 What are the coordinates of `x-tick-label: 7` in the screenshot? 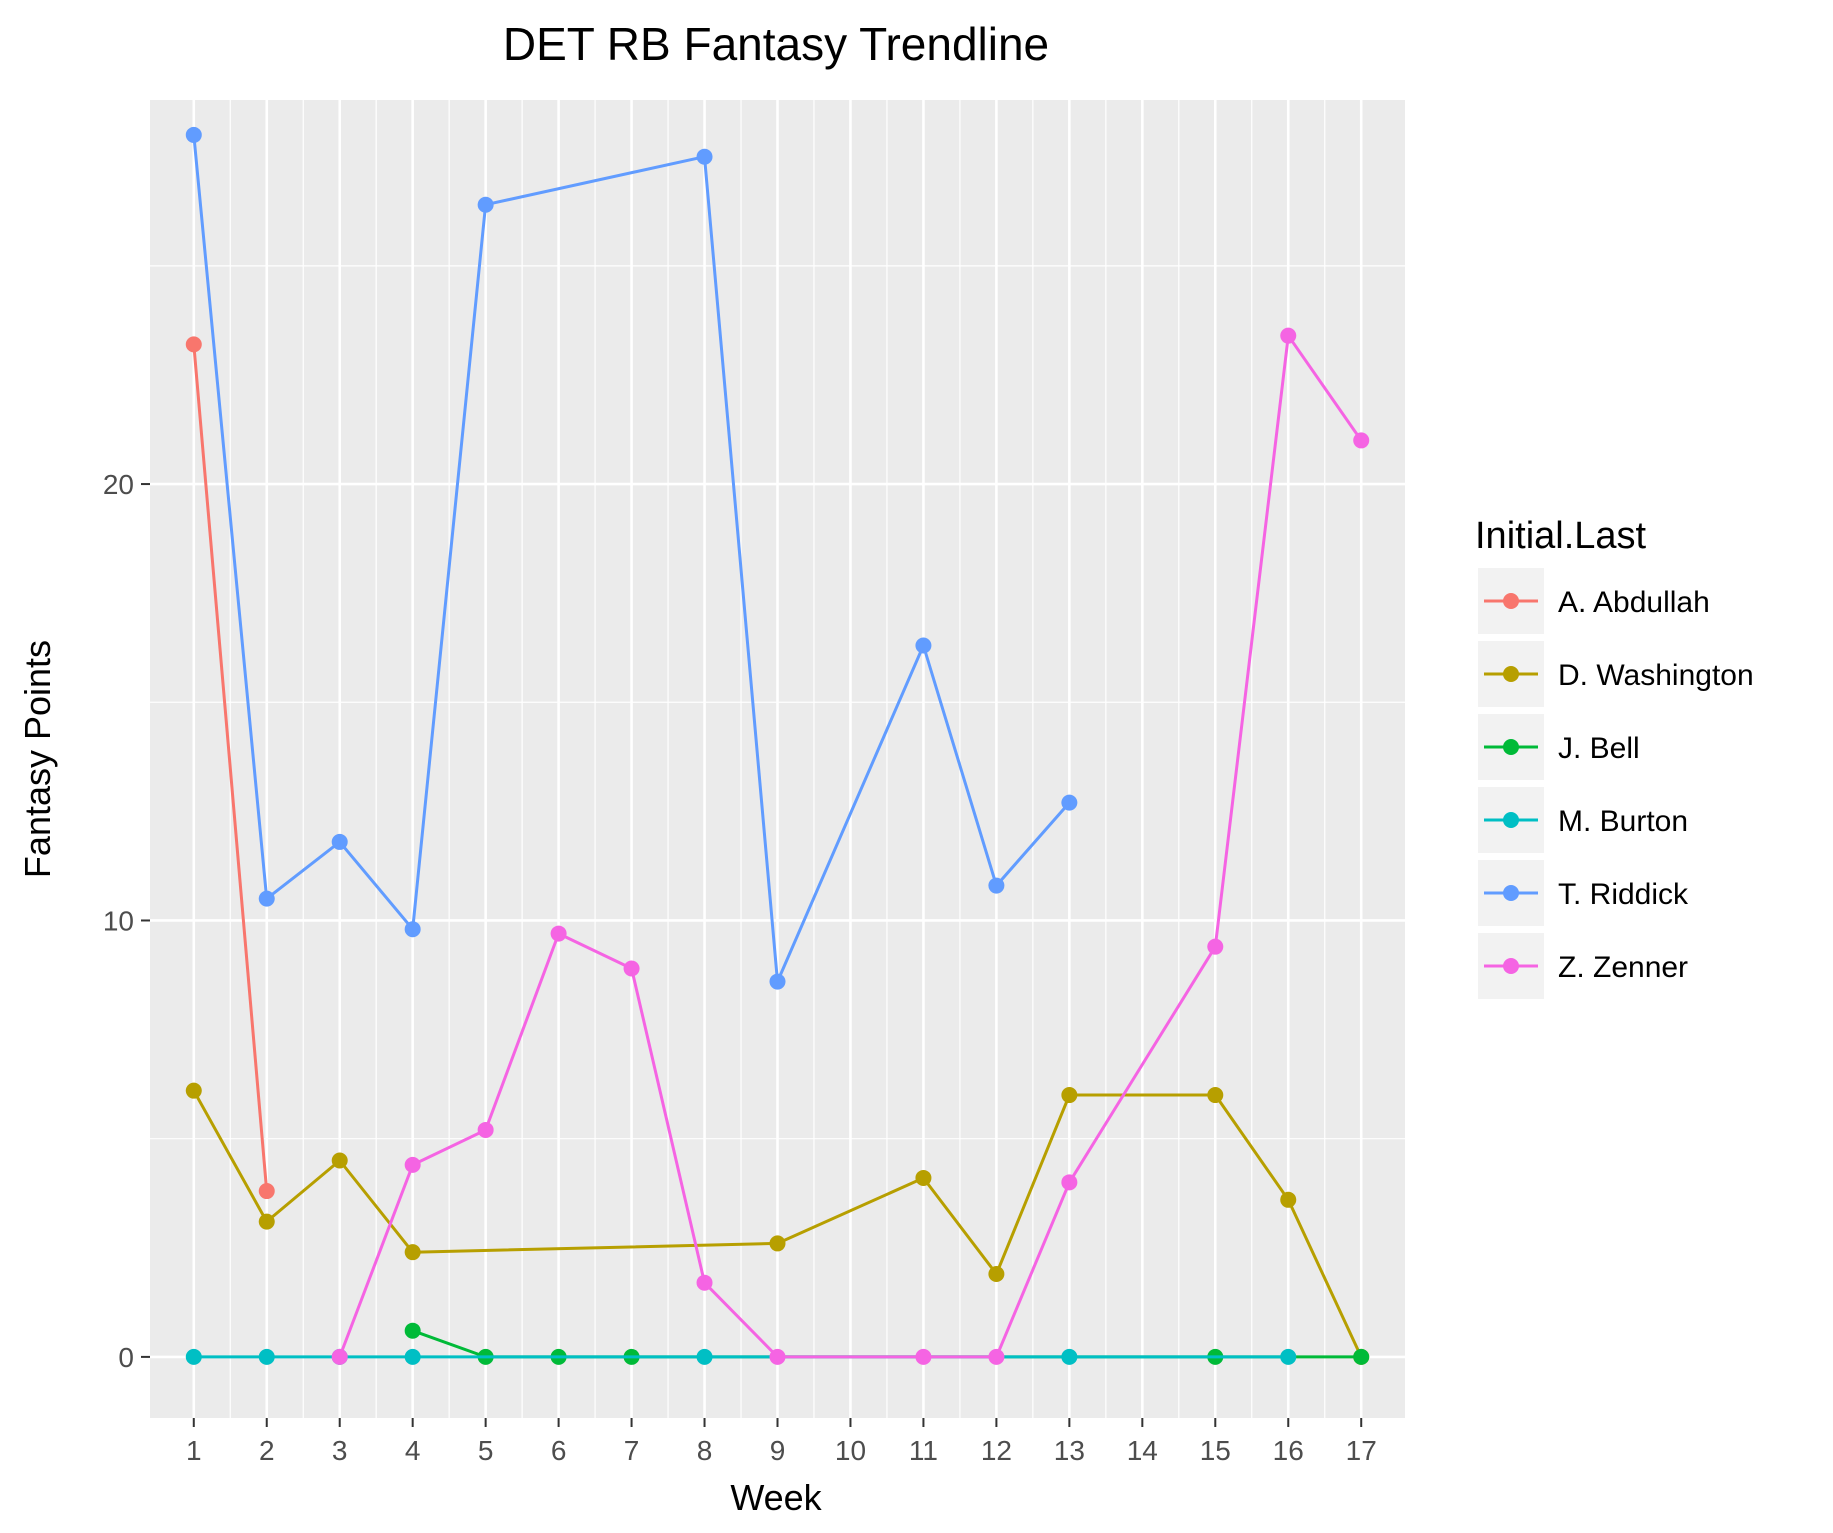 It's located at (632, 1450).